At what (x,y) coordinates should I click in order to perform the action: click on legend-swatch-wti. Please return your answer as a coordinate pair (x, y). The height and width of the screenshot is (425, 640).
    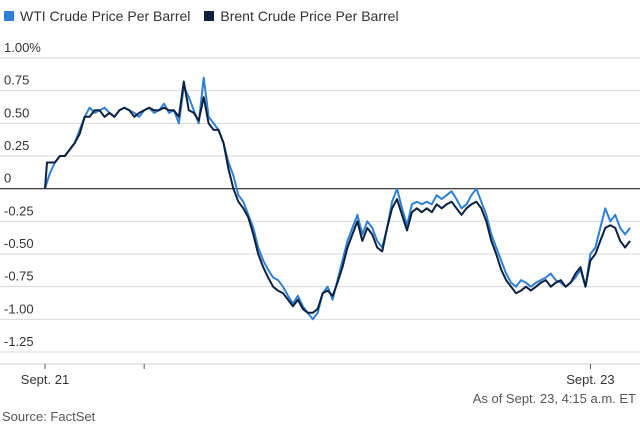
    Looking at the image, I should click on (9, 16).